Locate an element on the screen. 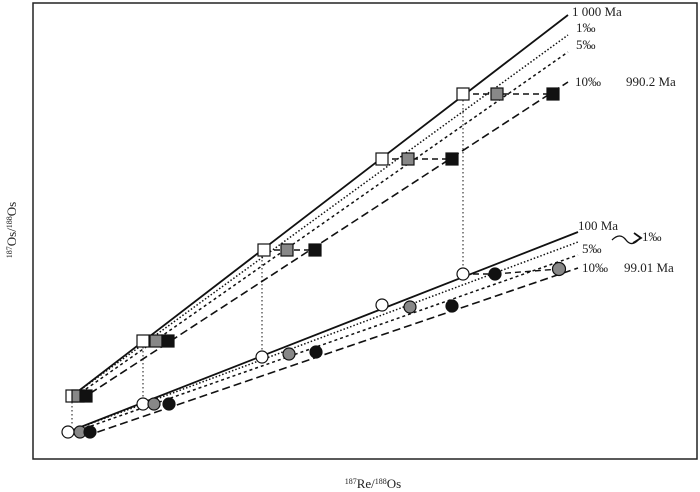 The image size is (700, 492). arrow-head is located at coordinates (637, 238).